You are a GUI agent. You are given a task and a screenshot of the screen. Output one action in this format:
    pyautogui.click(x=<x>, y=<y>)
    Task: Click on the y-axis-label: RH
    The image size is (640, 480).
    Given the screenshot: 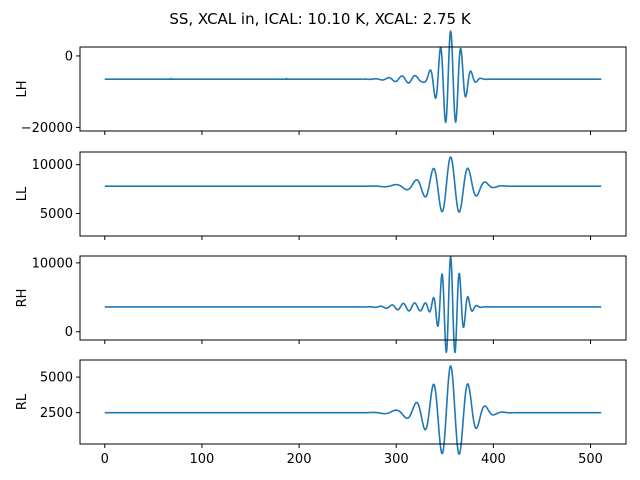 What is the action you would take?
    pyautogui.click(x=22, y=298)
    